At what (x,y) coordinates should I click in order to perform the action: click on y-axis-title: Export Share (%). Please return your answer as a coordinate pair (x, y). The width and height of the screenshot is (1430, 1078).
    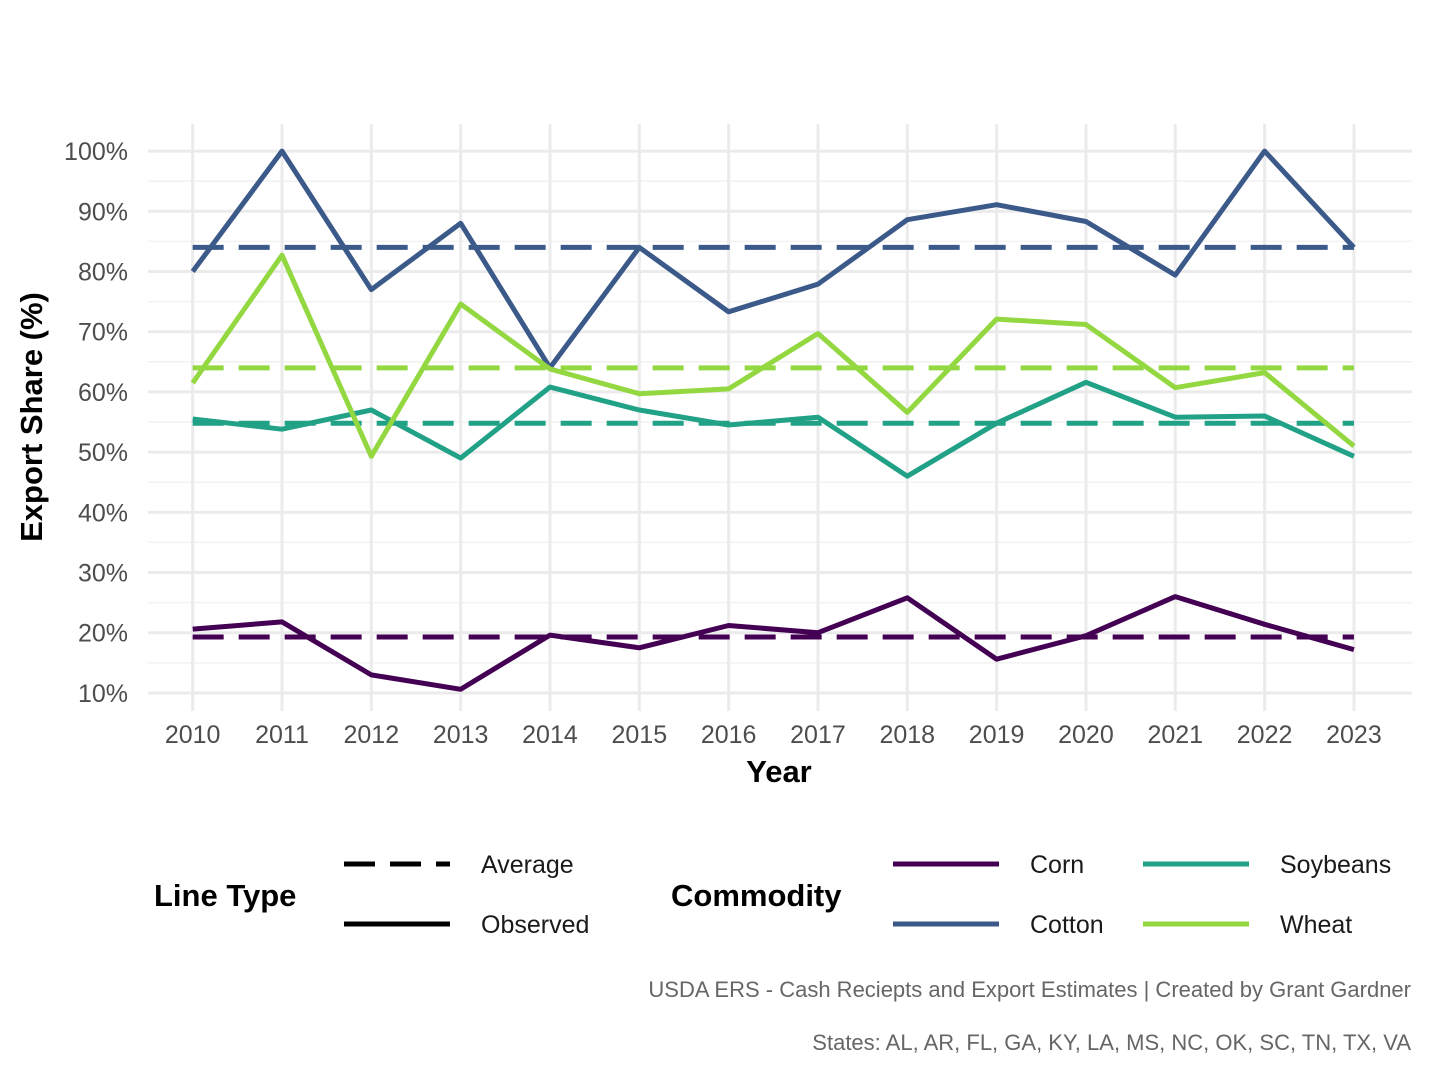
    Looking at the image, I should click on (31, 417).